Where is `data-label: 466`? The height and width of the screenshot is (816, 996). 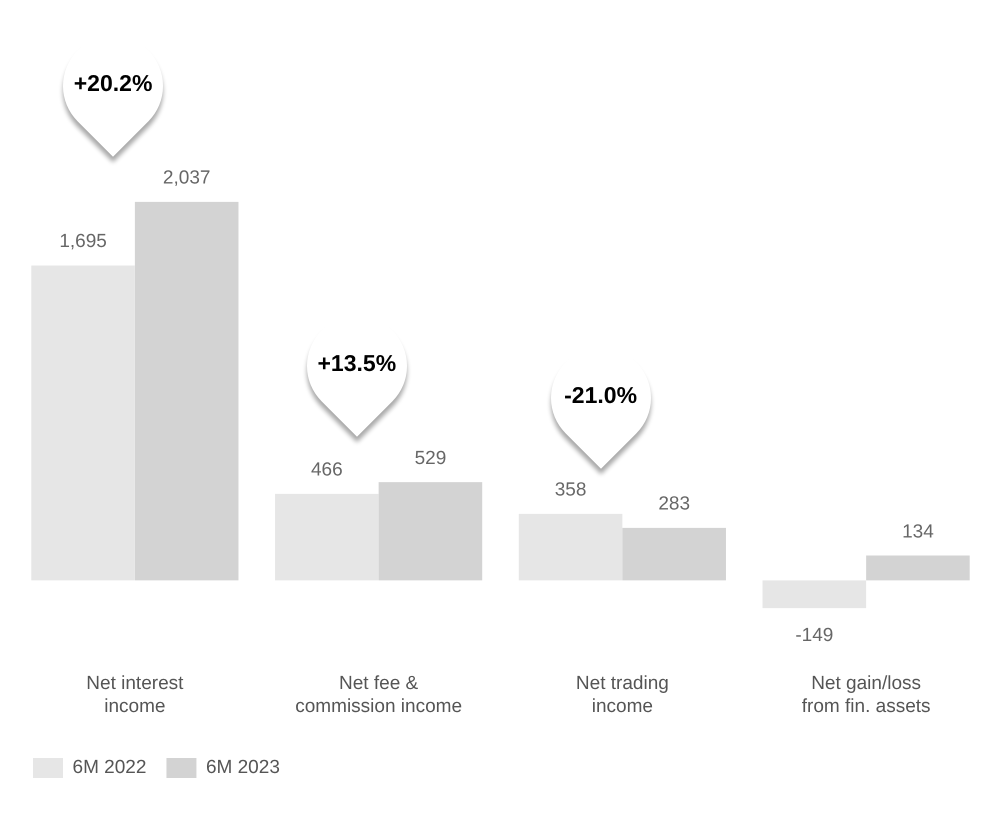 data-label: 466 is located at coordinates (326, 470).